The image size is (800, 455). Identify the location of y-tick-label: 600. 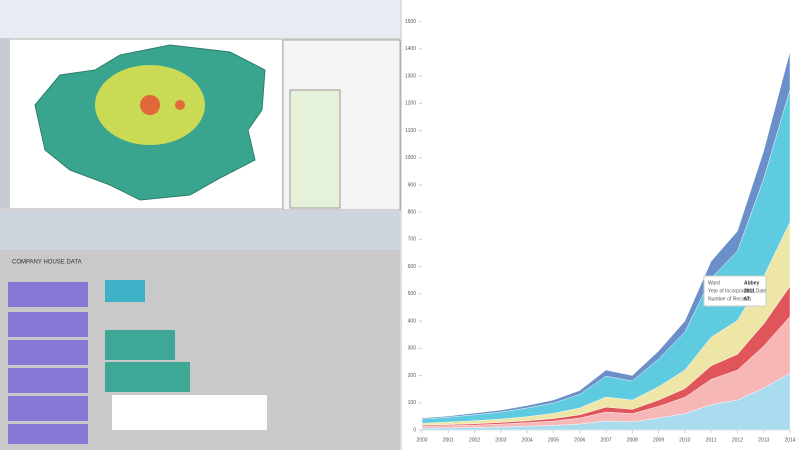
(412, 267).